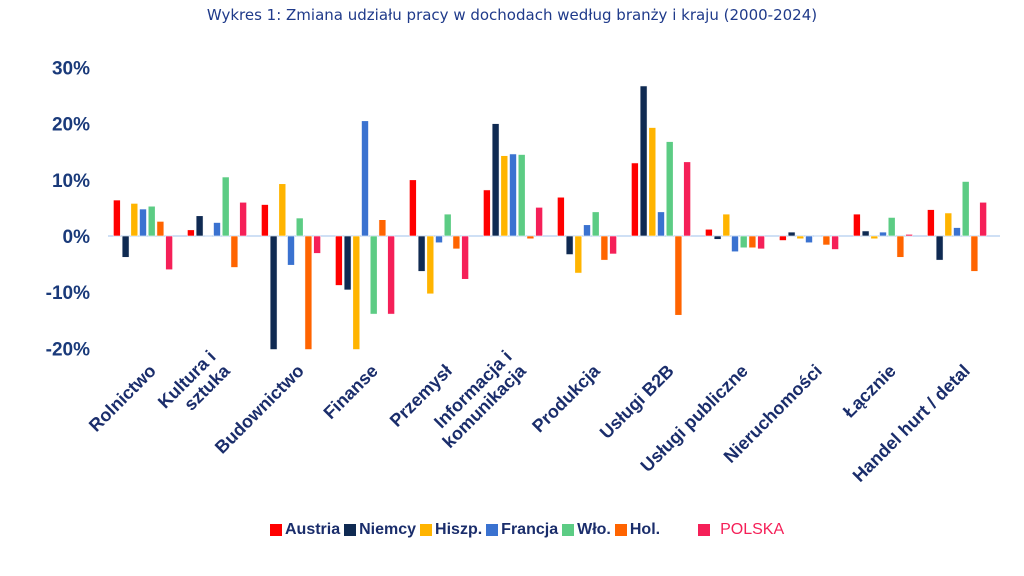 The height and width of the screenshot is (576, 1024). What do you see at coordinates (566, 398) in the screenshot?
I see `x-tick-label-line: Produkcja` at bounding box center [566, 398].